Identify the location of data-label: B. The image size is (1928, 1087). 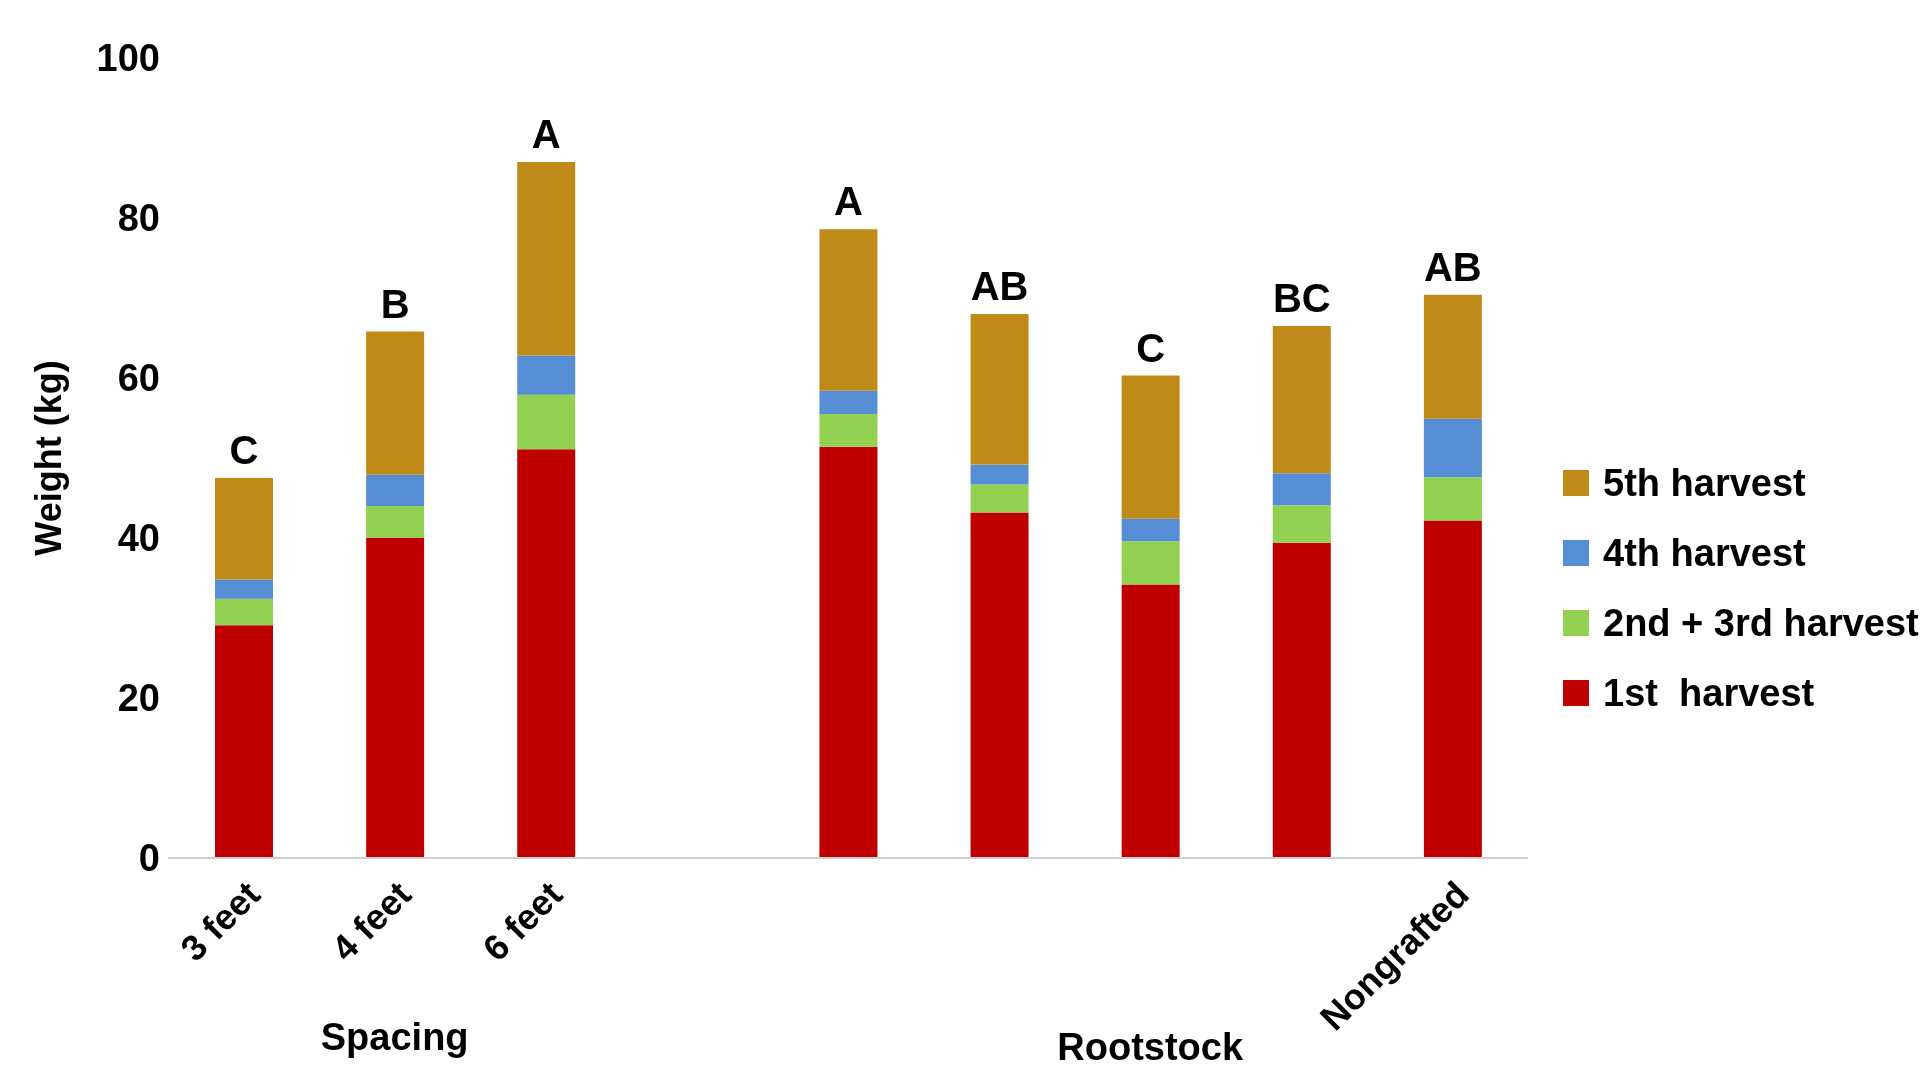
(395, 303).